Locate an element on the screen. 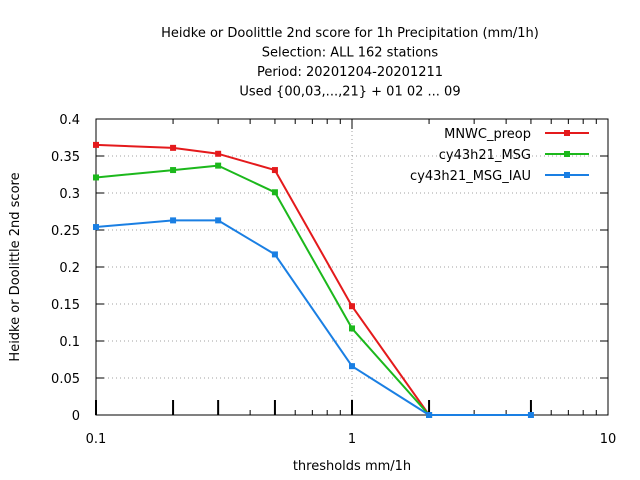 The image size is (640, 480). y-tick-label: 0.1 is located at coordinates (69, 342).